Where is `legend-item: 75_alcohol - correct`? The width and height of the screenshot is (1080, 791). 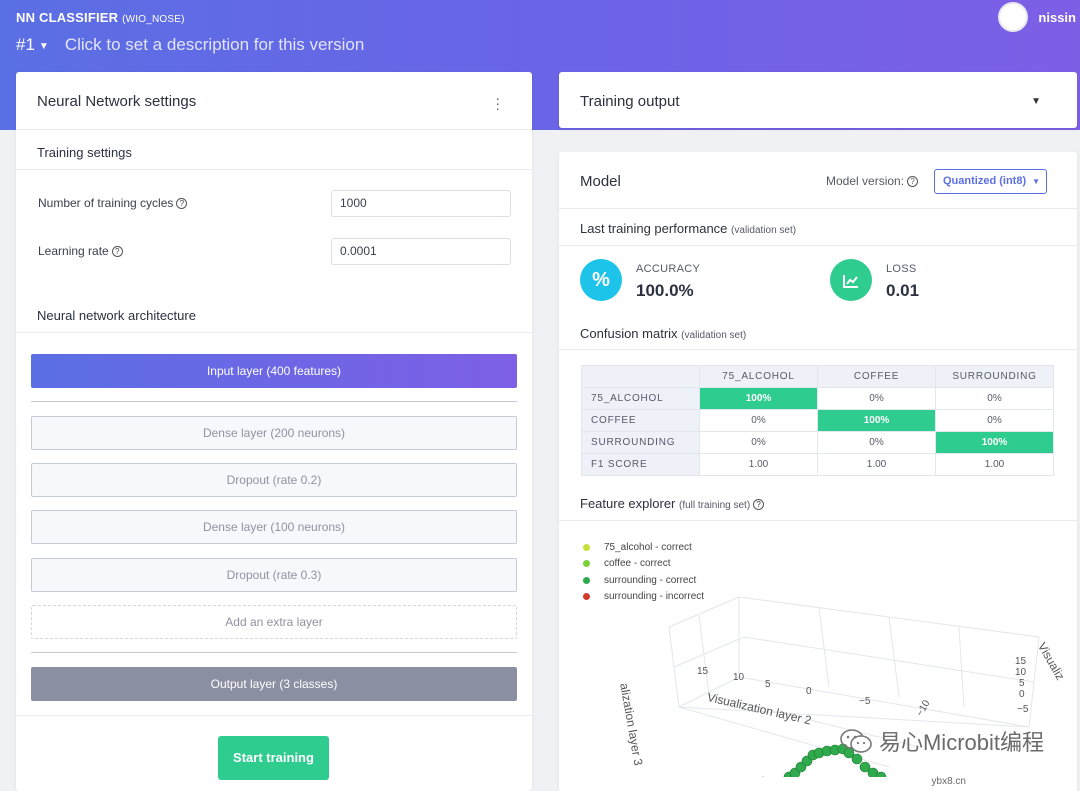 legend-item: 75_alcohol - correct is located at coordinates (637, 547).